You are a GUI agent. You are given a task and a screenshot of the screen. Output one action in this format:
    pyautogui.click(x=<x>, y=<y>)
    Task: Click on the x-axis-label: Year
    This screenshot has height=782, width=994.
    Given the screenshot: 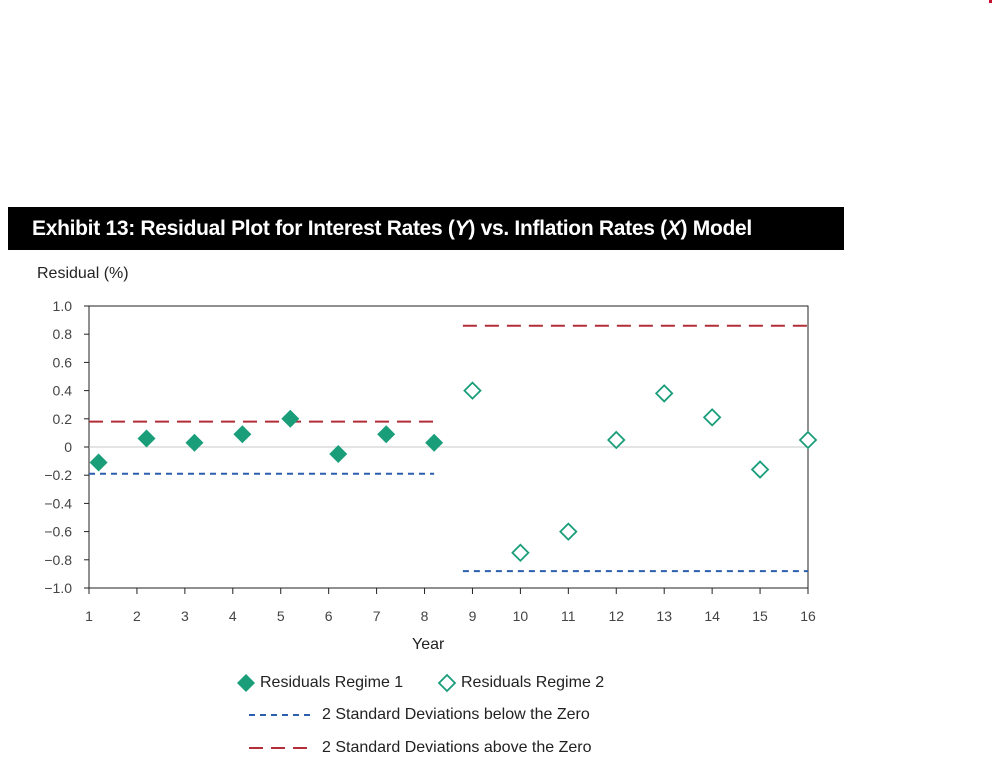 What is the action you would take?
    pyautogui.click(x=428, y=644)
    